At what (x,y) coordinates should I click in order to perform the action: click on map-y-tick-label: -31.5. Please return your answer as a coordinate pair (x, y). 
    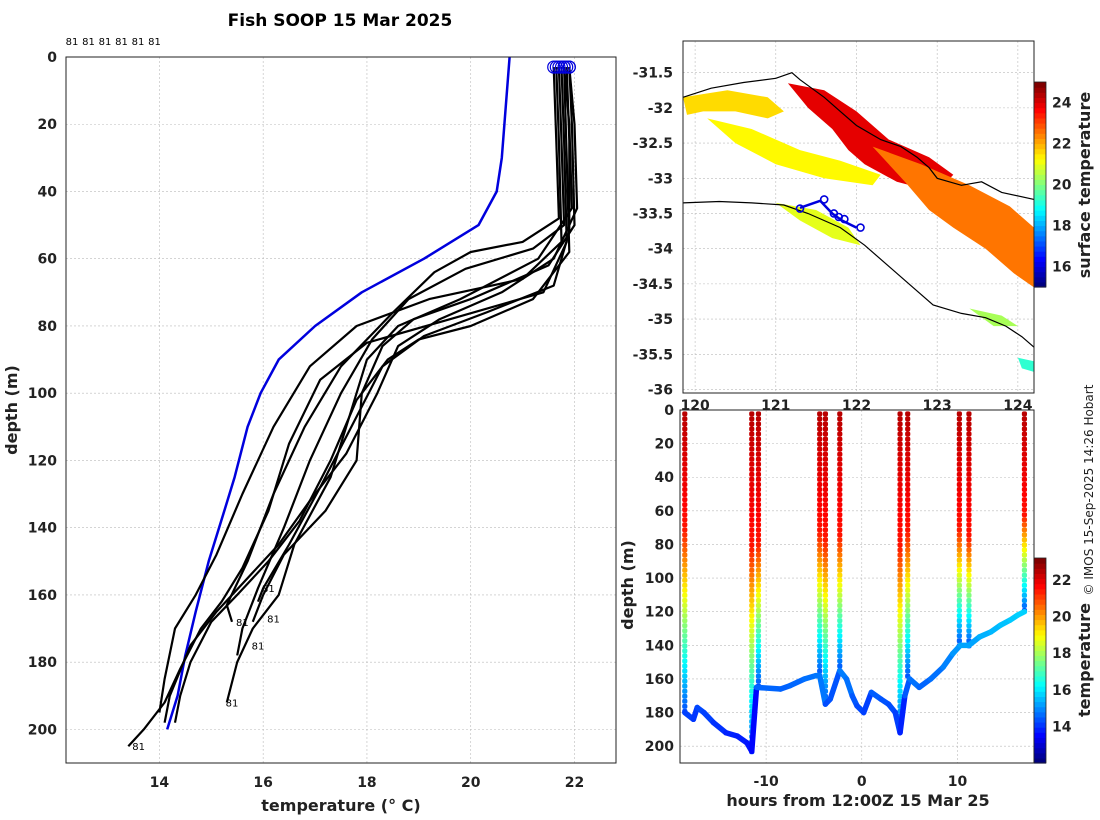
    Looking at the image, I should click on (653, 74).